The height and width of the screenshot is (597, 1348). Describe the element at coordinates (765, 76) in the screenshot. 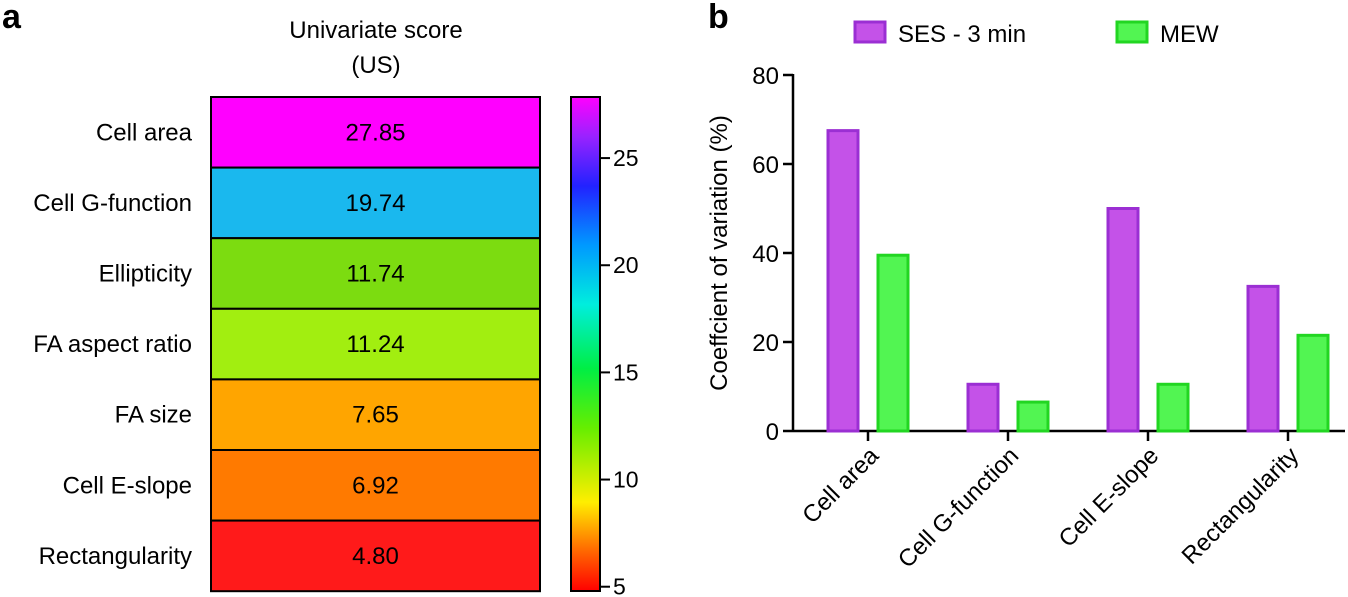

I see `y-tick-label: 80` at that location.